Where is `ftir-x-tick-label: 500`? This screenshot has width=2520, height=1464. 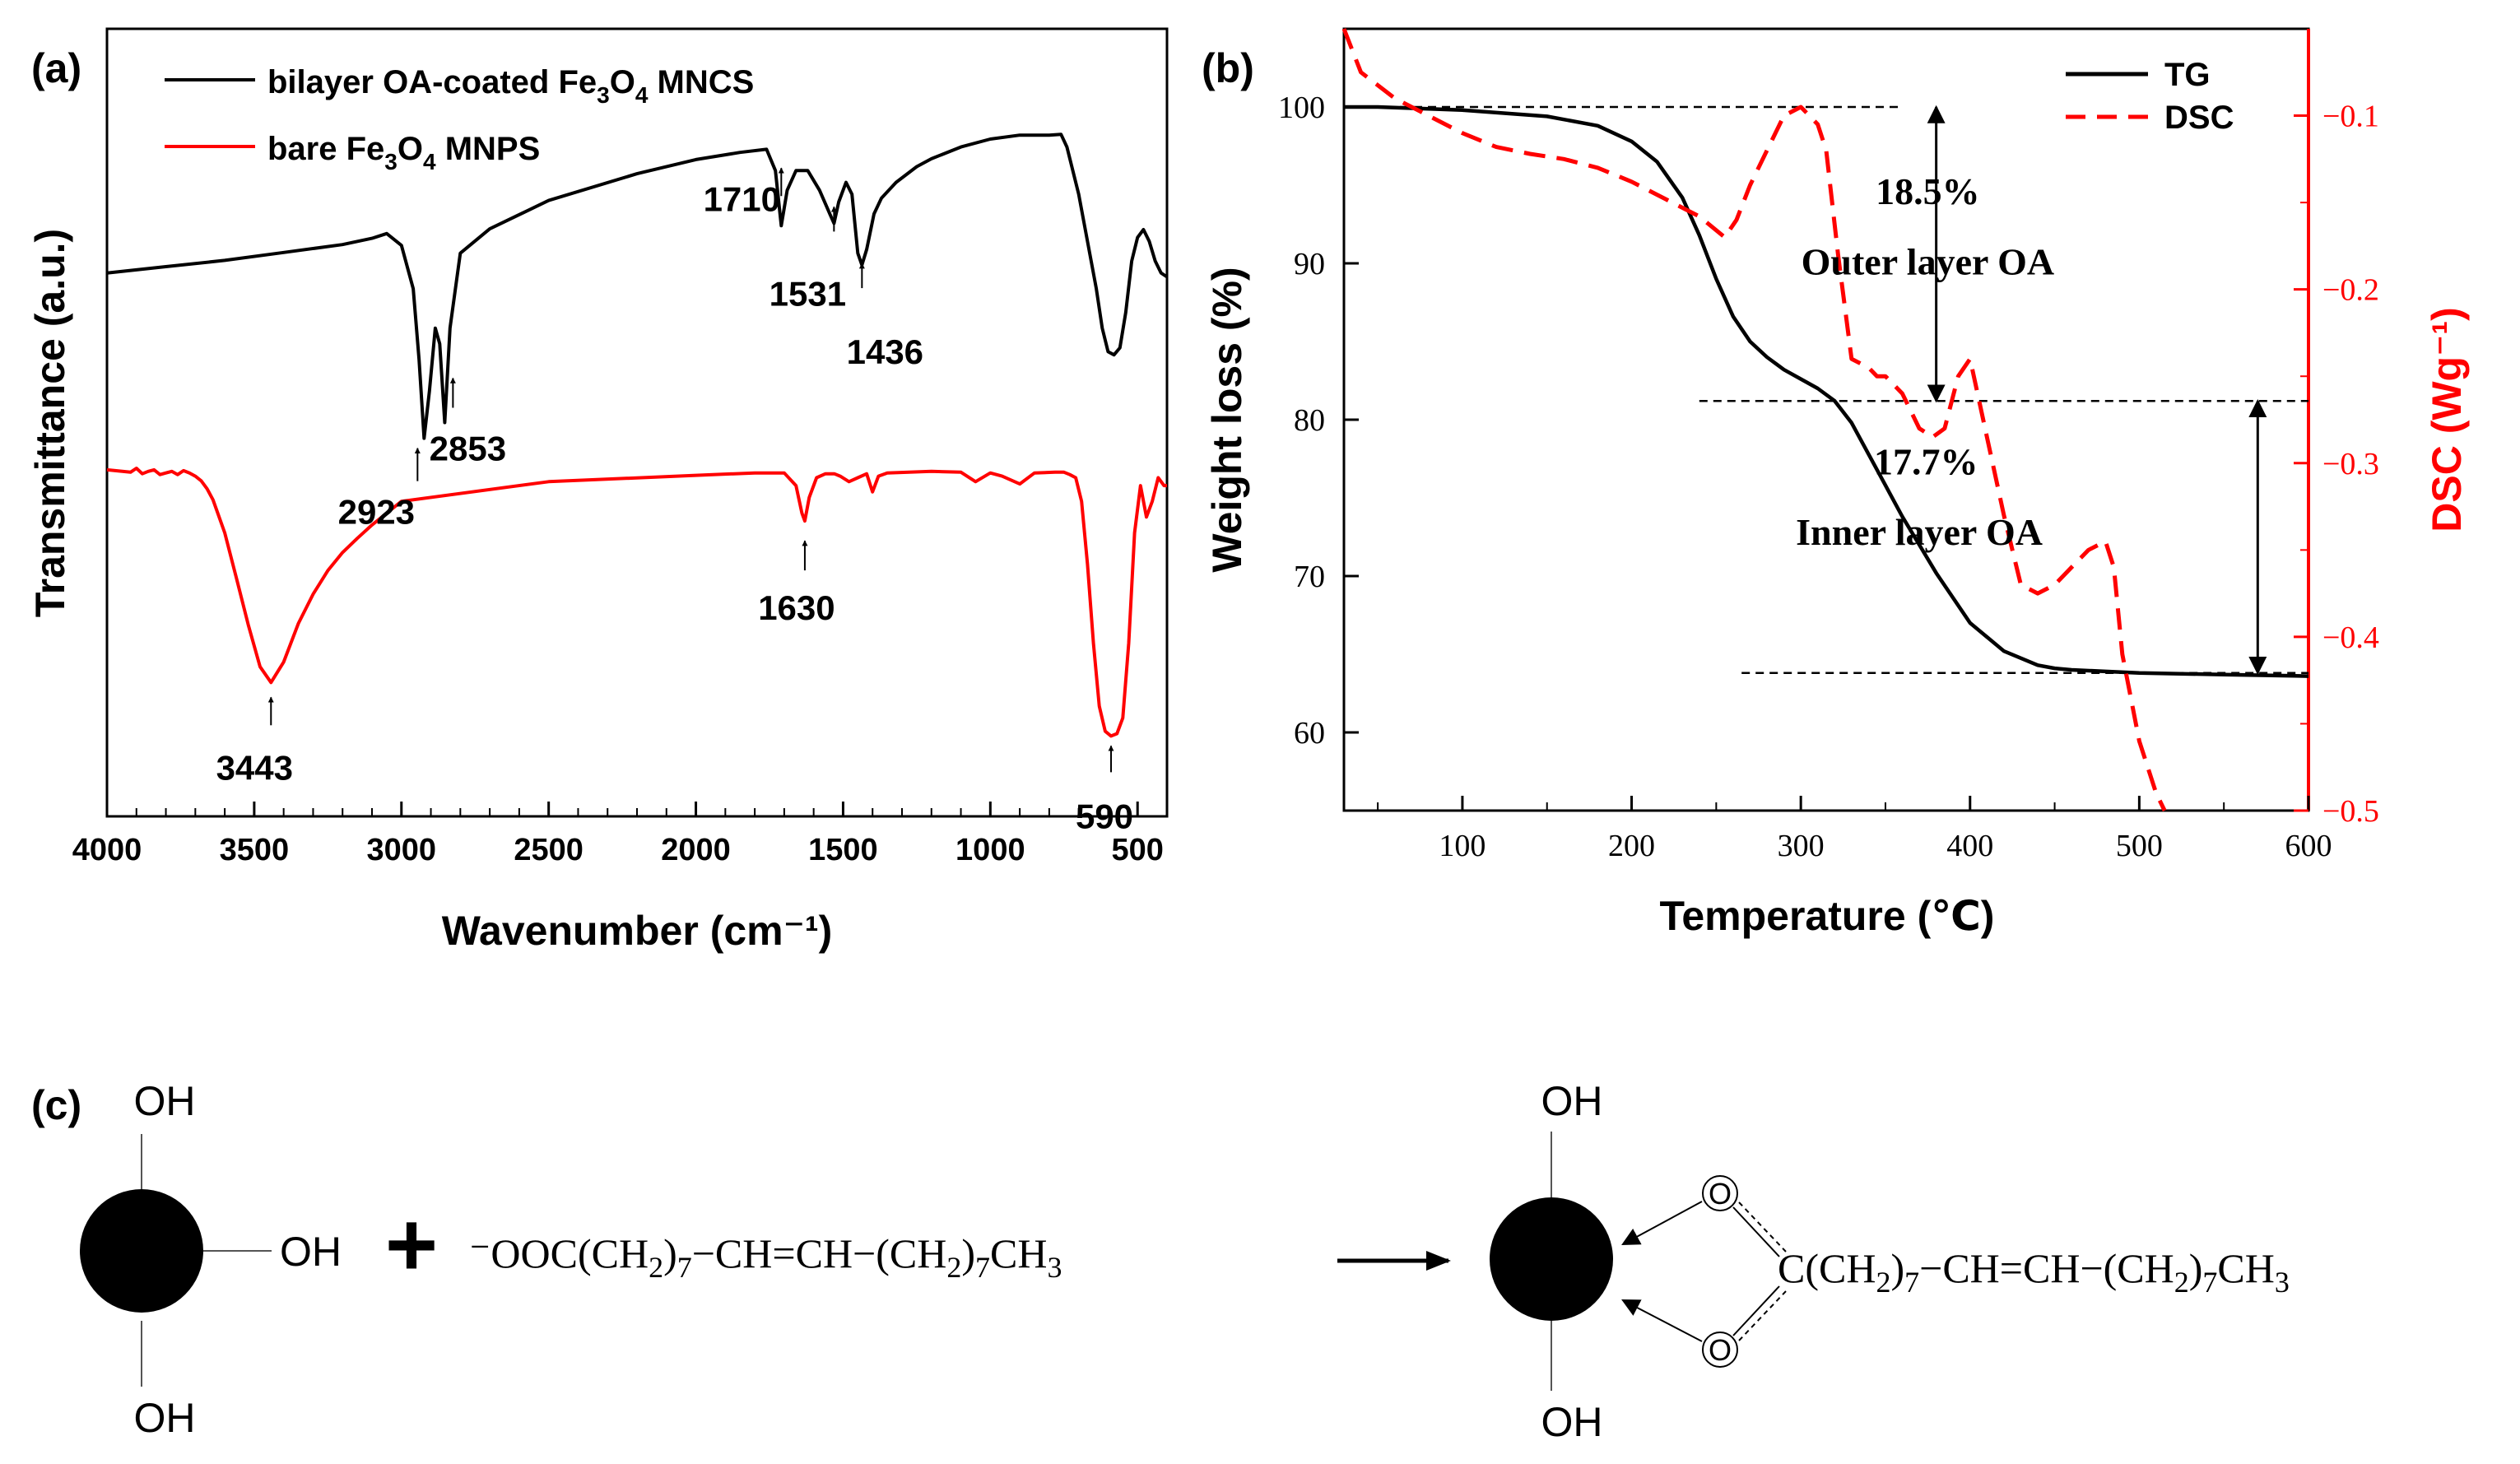
ftir-x-tick-label: 500 is located at coordinates (1138, 850).